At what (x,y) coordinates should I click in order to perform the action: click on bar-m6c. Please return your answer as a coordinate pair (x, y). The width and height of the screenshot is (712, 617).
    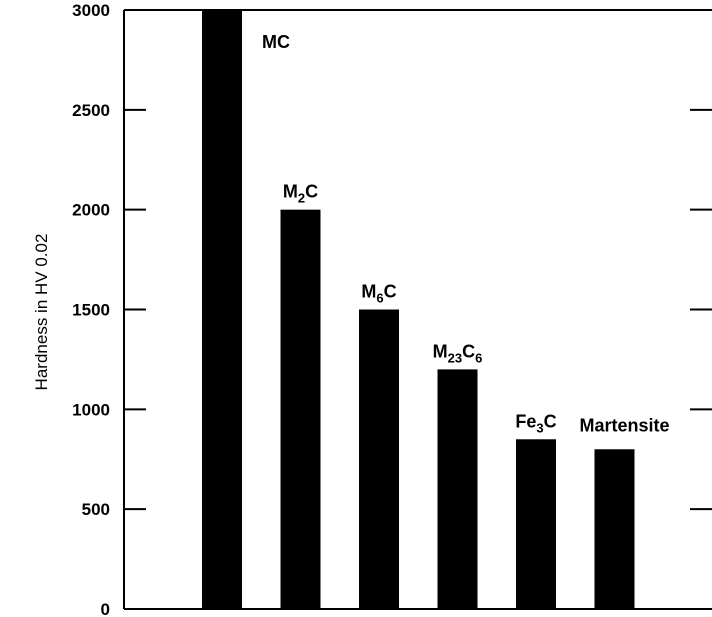
    Looking at the image, I should click on (379, 459).